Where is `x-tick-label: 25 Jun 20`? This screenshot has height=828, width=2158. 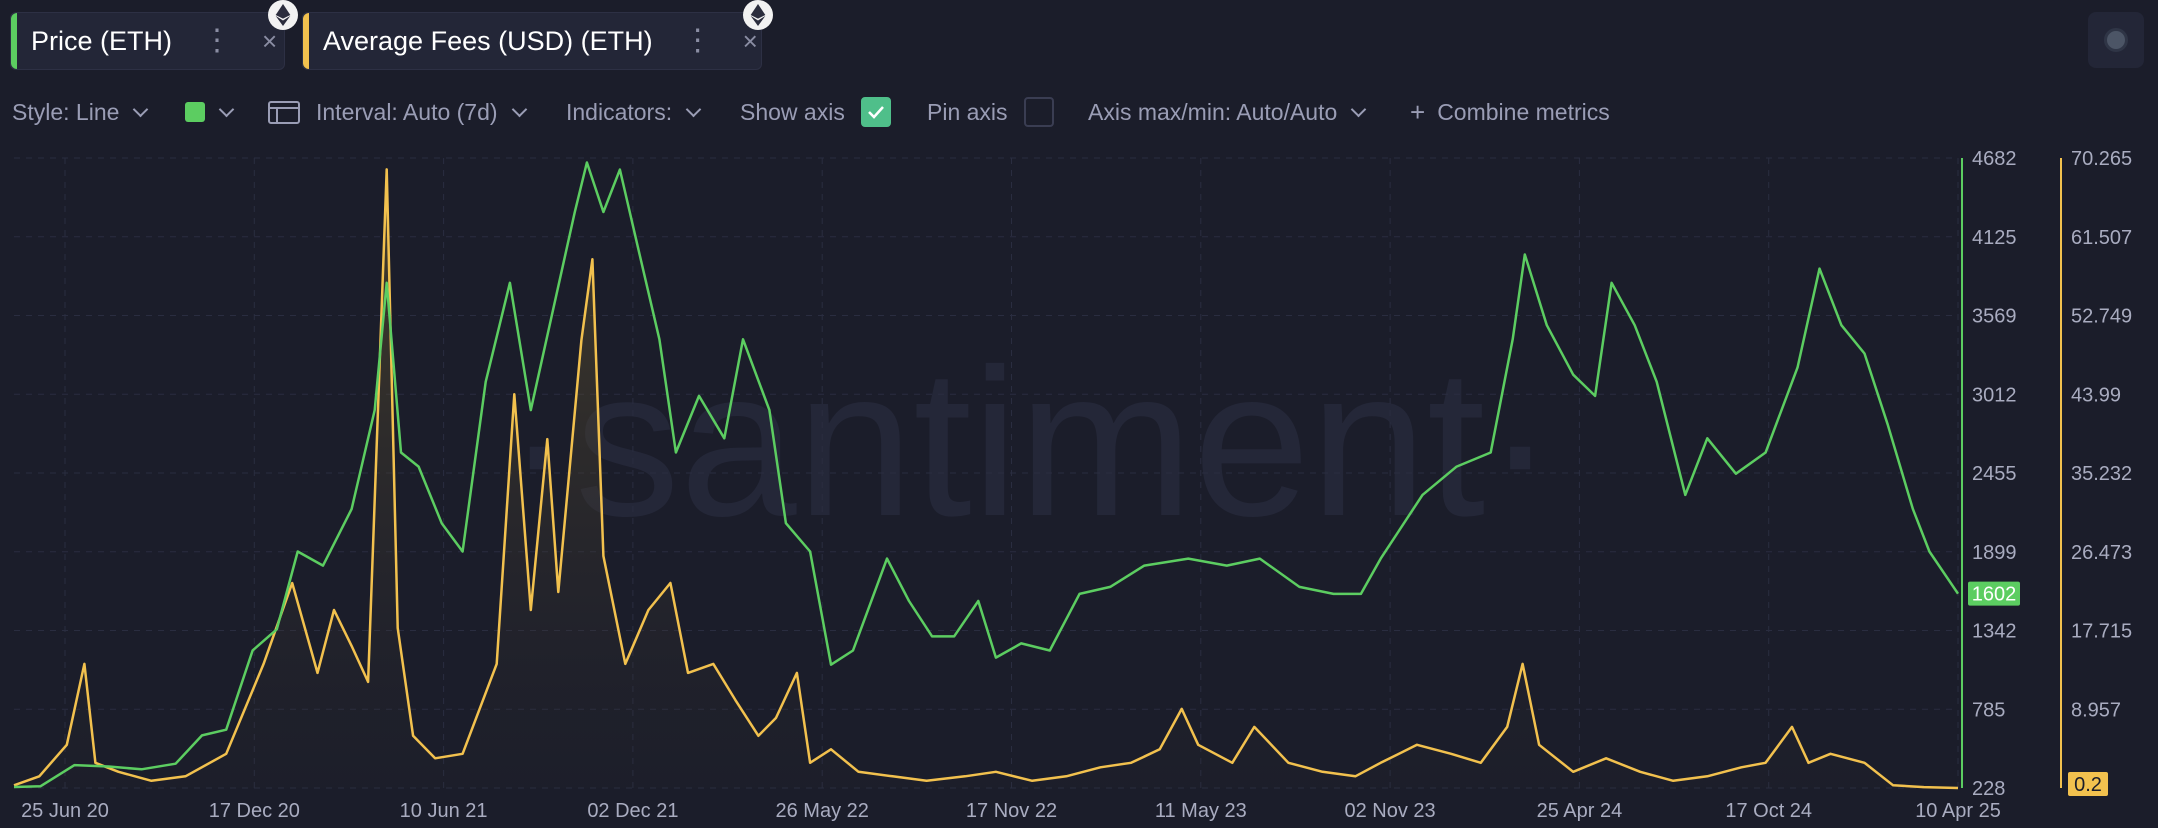
x-tick-label: 25 Jun 20 is located at coordinates (65, 811).